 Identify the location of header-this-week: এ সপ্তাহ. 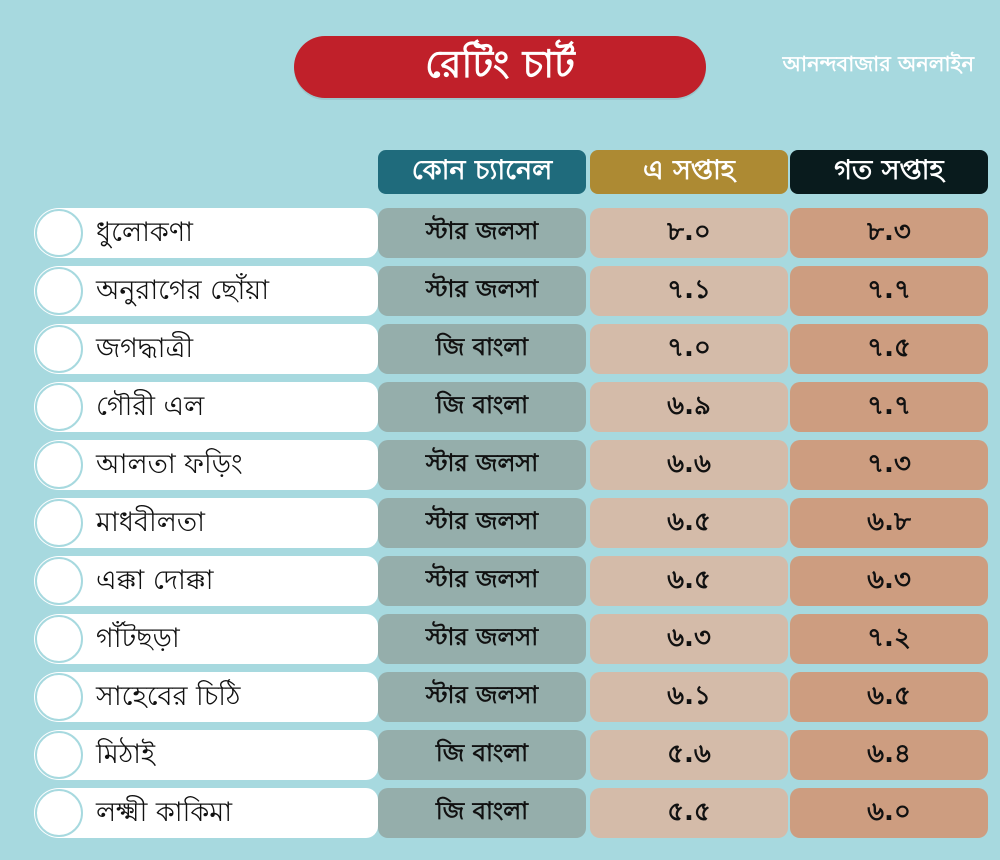
(689, 172).